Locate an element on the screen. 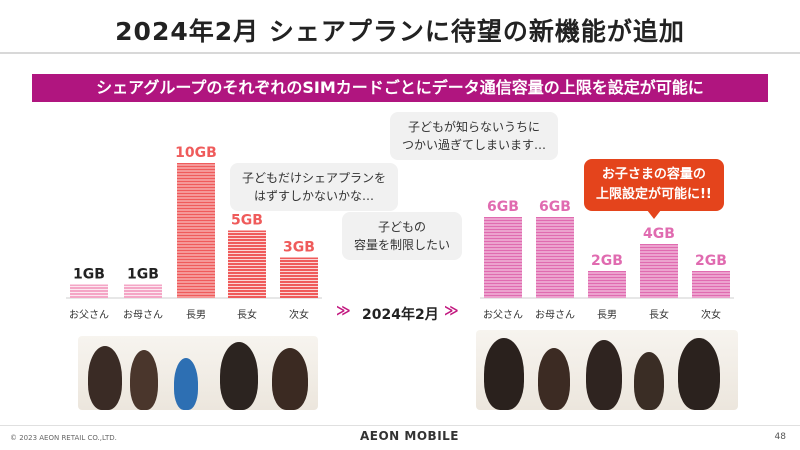 The width and height of the screenshot is (800, 450). family-photo-after is located at coordinates (607, 370).